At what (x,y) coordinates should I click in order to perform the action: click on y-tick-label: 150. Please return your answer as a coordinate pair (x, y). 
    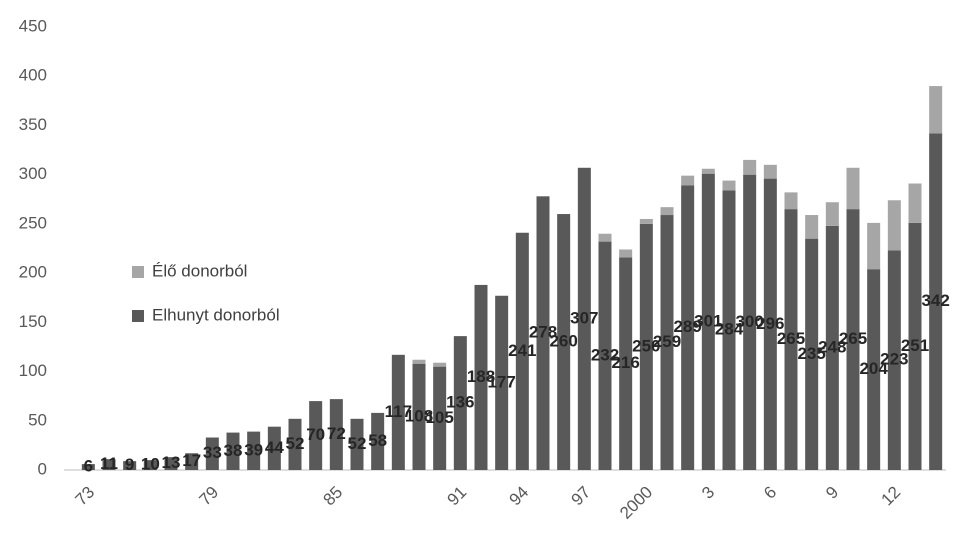
    Looking at the image, I should click on (33, 321).